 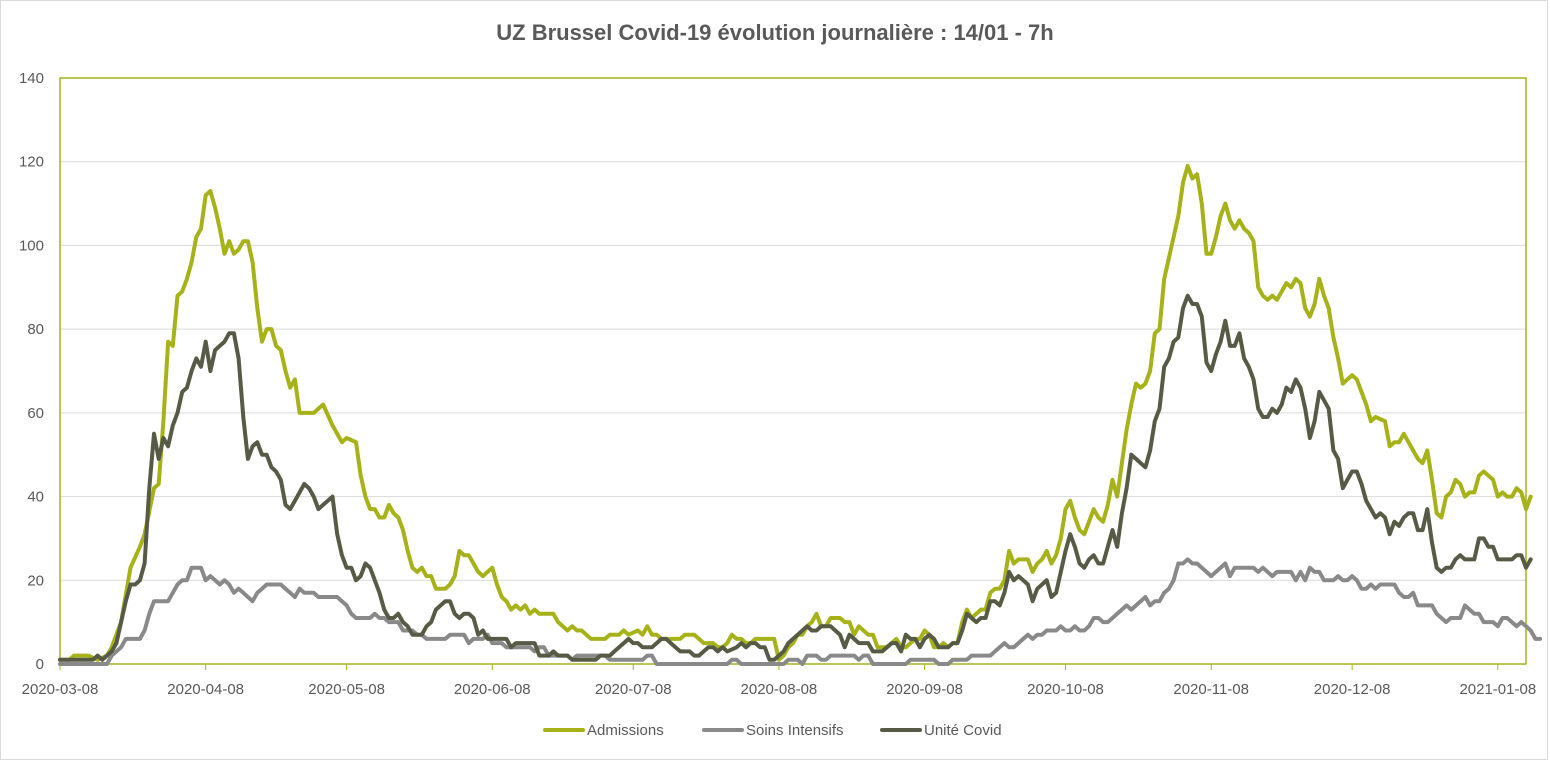 I want to click on y-tick-label-40: 40, so click(x=35, y=497).